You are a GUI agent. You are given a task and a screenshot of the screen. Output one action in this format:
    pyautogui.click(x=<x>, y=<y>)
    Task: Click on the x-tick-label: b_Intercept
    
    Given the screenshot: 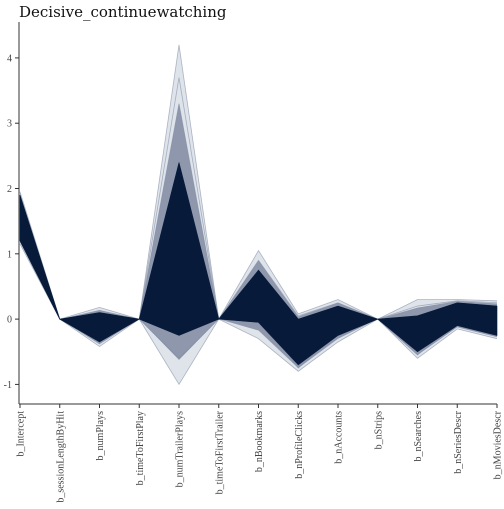 What is the action you would take?
    pyautogui.click(x=21, y=434)
    